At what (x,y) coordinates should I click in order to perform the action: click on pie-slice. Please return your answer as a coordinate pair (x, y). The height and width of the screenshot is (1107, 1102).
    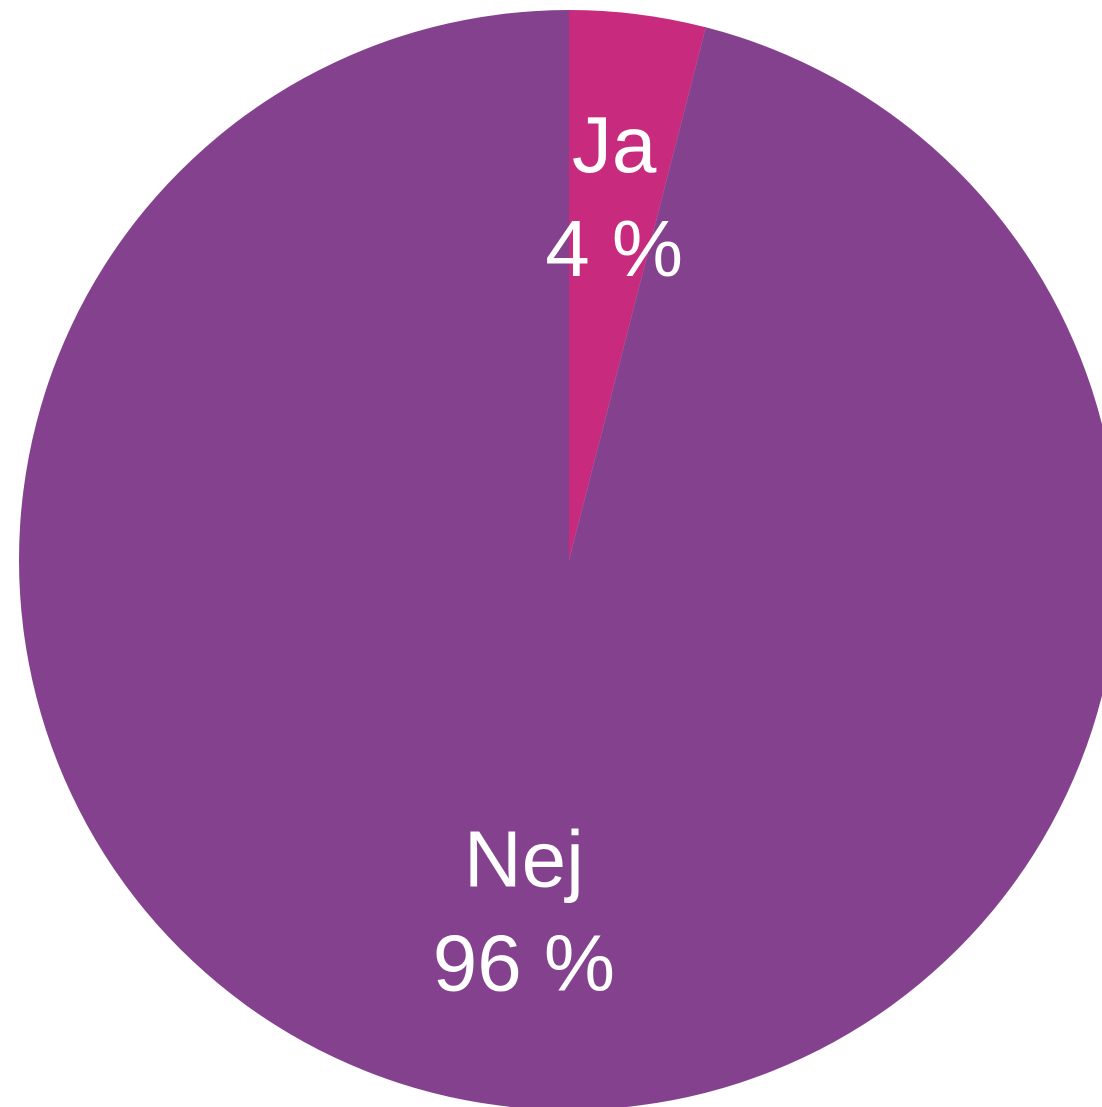
    Looking at the image, I should click on (637, 285).